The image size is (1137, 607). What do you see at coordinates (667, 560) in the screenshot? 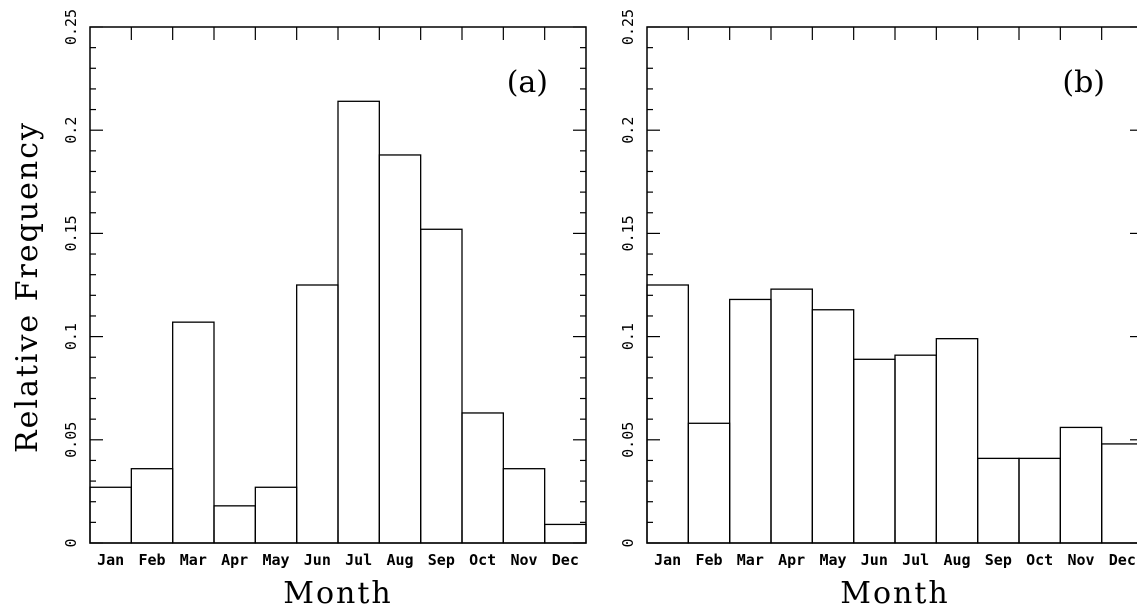
I see `x-tick-label-b-jan: Jan` at bounding box center [667, 560].